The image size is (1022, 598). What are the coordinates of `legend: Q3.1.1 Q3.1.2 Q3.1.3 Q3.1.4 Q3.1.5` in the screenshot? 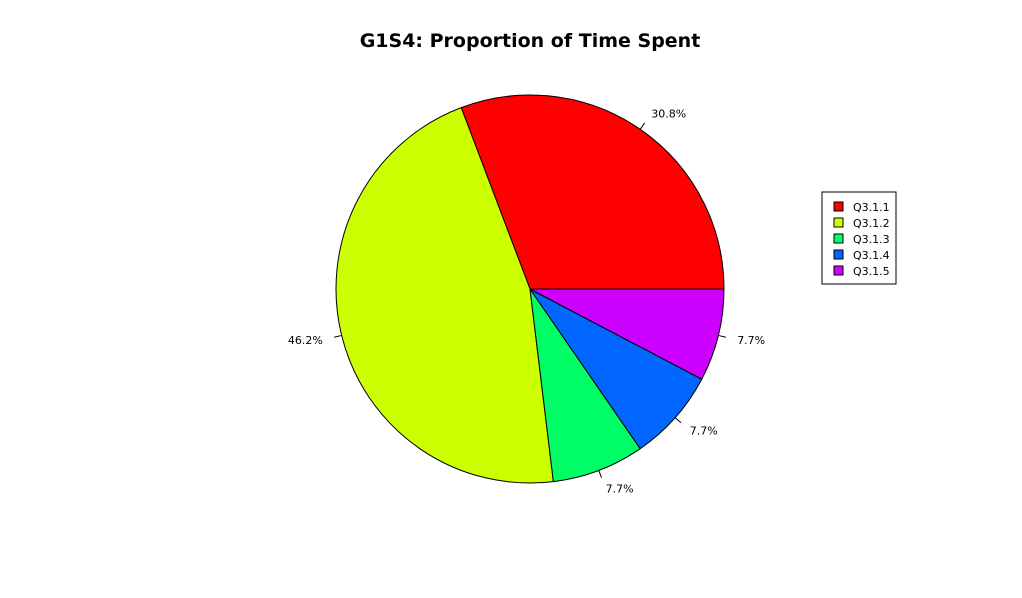 It's located at (859, 238).